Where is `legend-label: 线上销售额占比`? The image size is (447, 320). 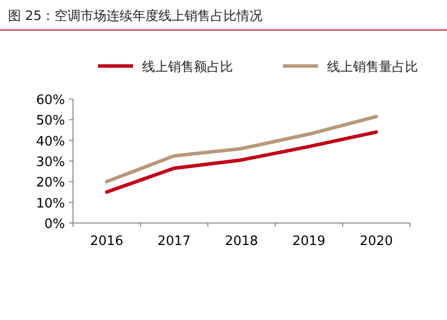 legend-label: 线上销售额占比 is located at coordinates (187, 67).